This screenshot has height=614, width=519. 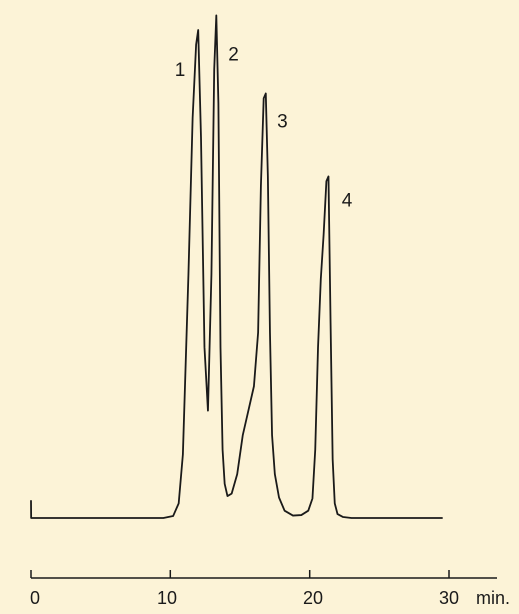 What do you see at coordinates (493, 598) in the screenshot?
I see `x-unit-label: min.` at bounding box center [493, 598].